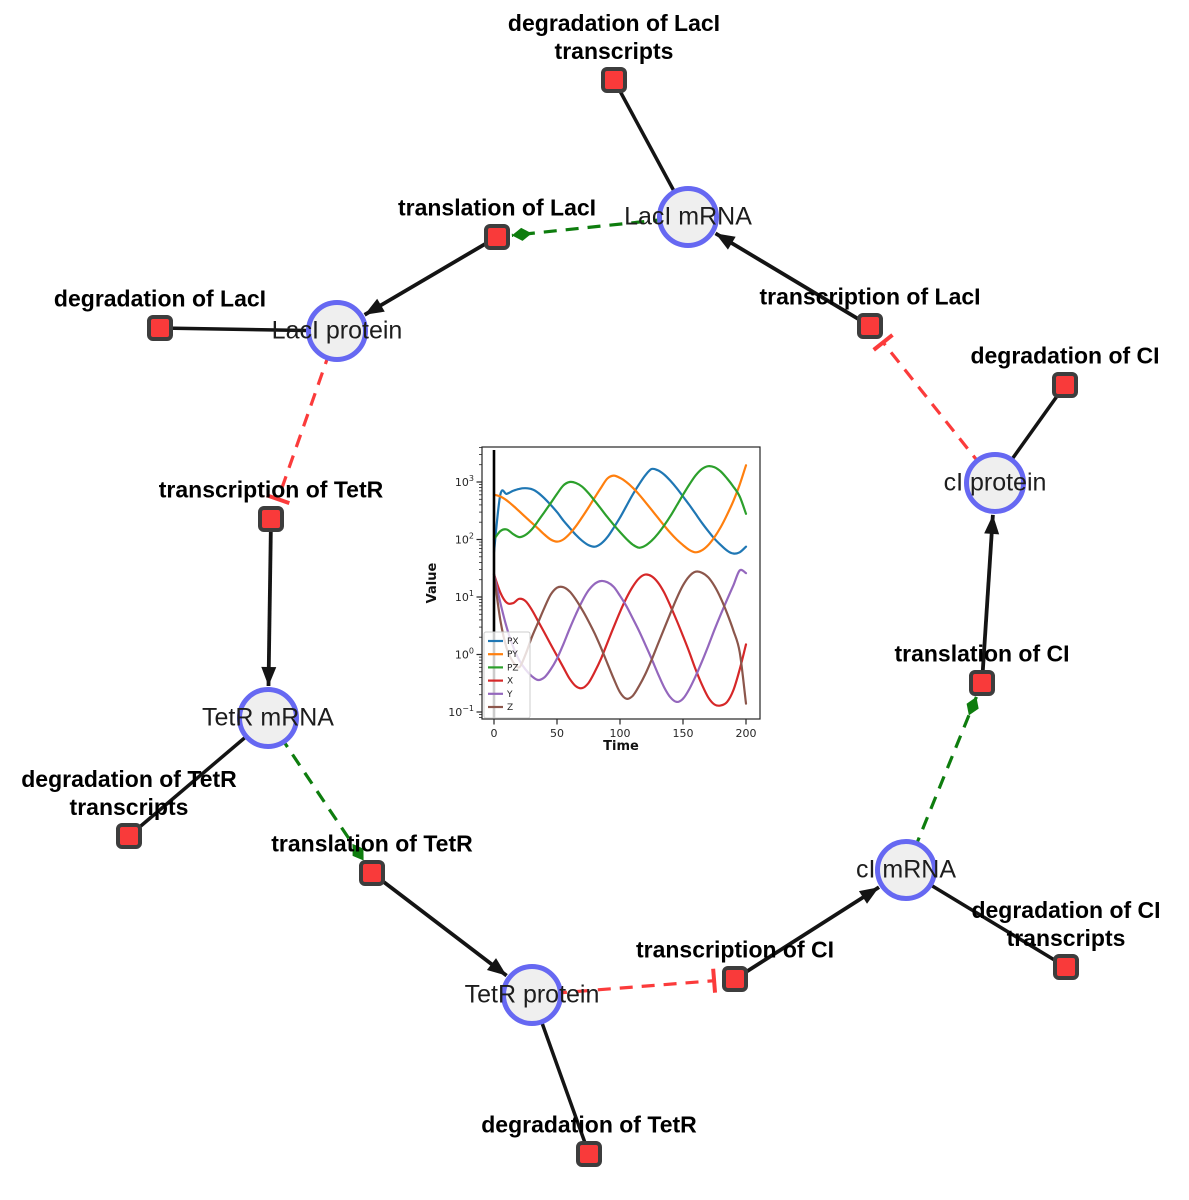 The height and width of the screenshot is (1200, 1189). I want to click on reaction-node-degradation-laci, so click(160, 328).